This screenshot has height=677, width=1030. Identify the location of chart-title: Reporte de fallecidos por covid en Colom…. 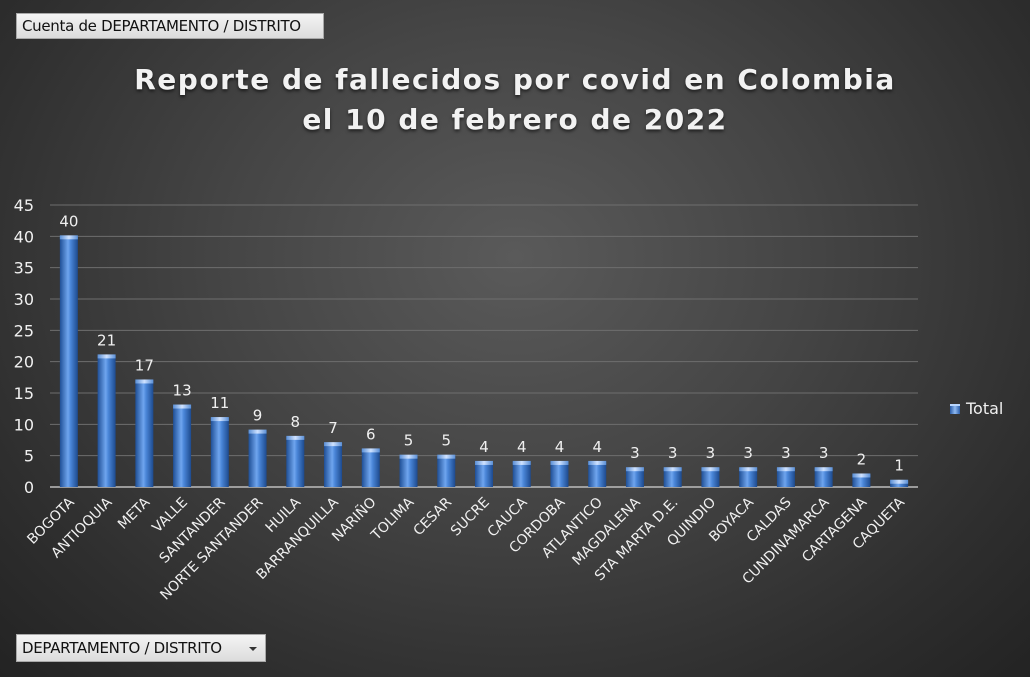
(515, 100).